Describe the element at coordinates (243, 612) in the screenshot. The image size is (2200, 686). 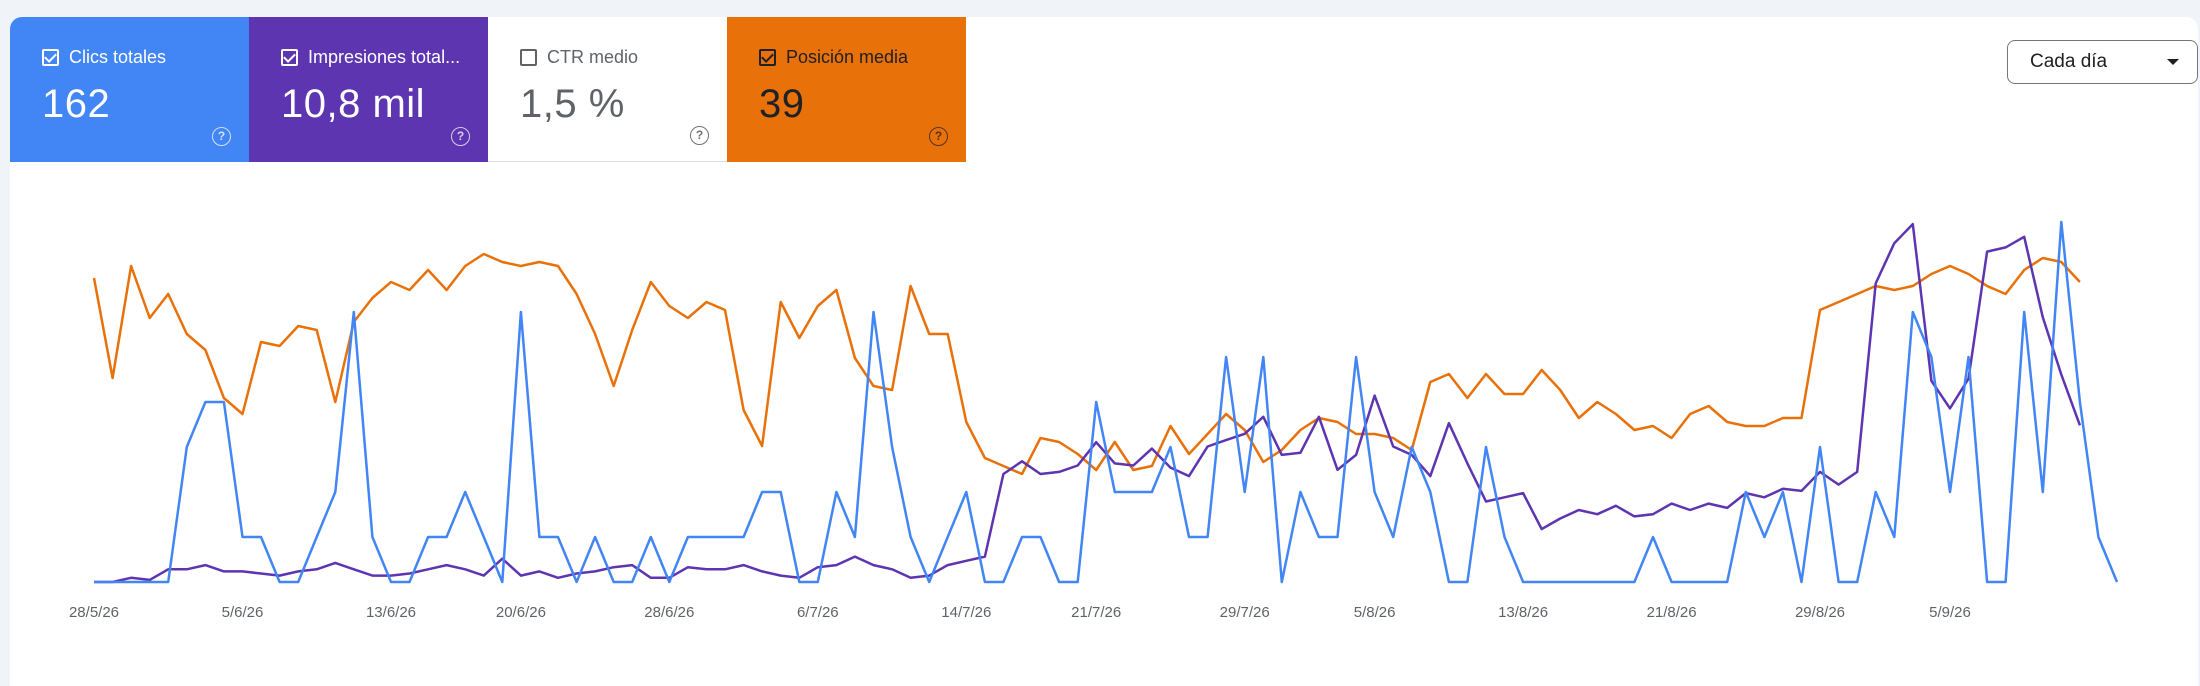
I see `x-tick-label: 5/6/26` at that location.